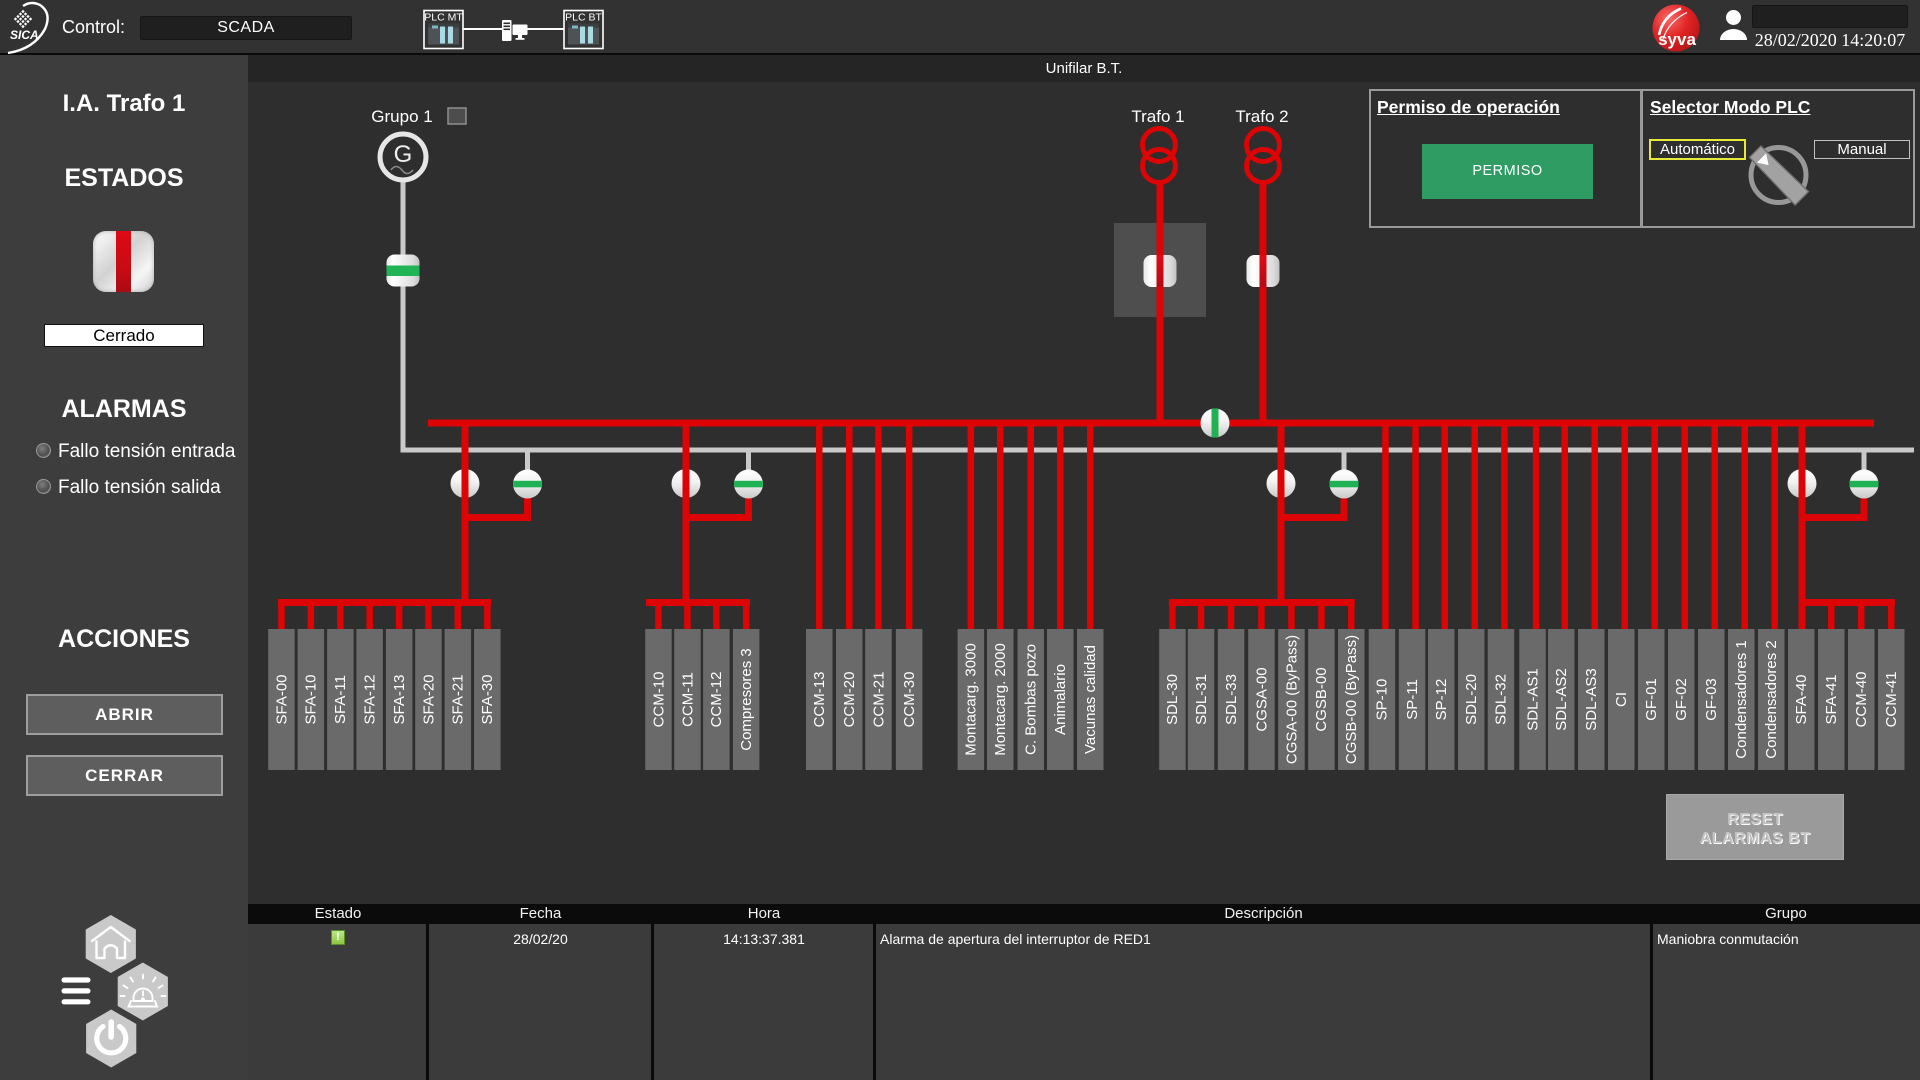  Describe the element at coordinates (1291, 699) in the screenshot. I see `svg-text: CGSA-00 (ByPass)` at that location.